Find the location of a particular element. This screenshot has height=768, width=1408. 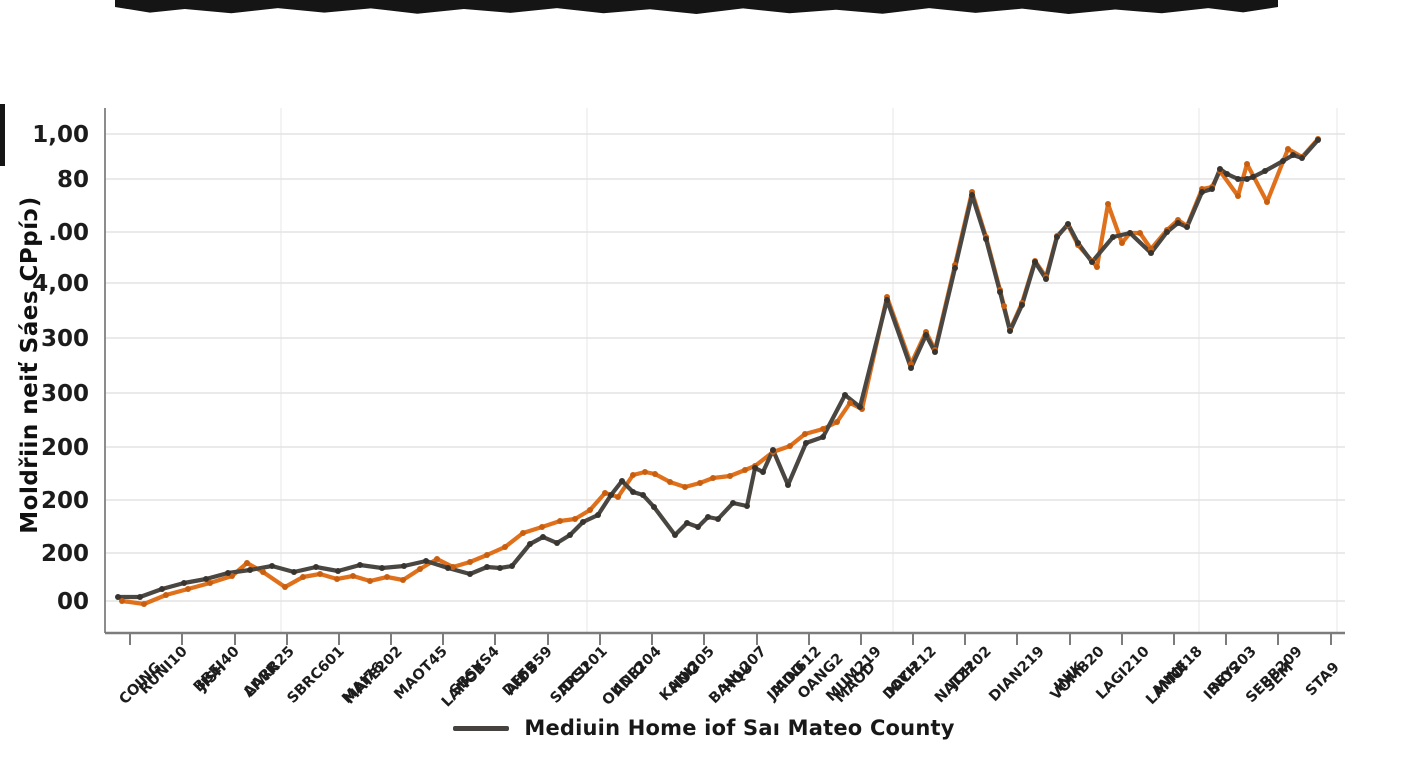

x-tick-label: DIAN219 is located at coordinates (1017, 675).